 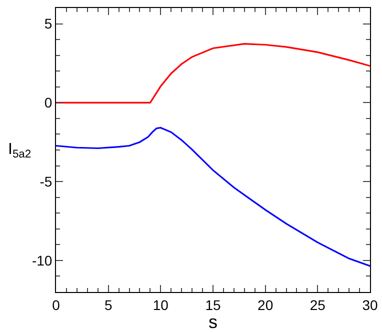 What do you see at coordinates (108, 304) in the screenshot?
I see `x-tick-label: 5` at bounding box center [108, 304].